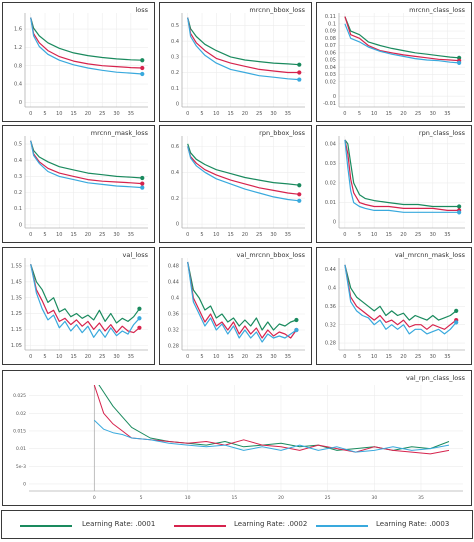 Image resolution: width=474 pixels, height=542 pixels. I want to click on y-tick-label: 0.3, so click(175, 57).